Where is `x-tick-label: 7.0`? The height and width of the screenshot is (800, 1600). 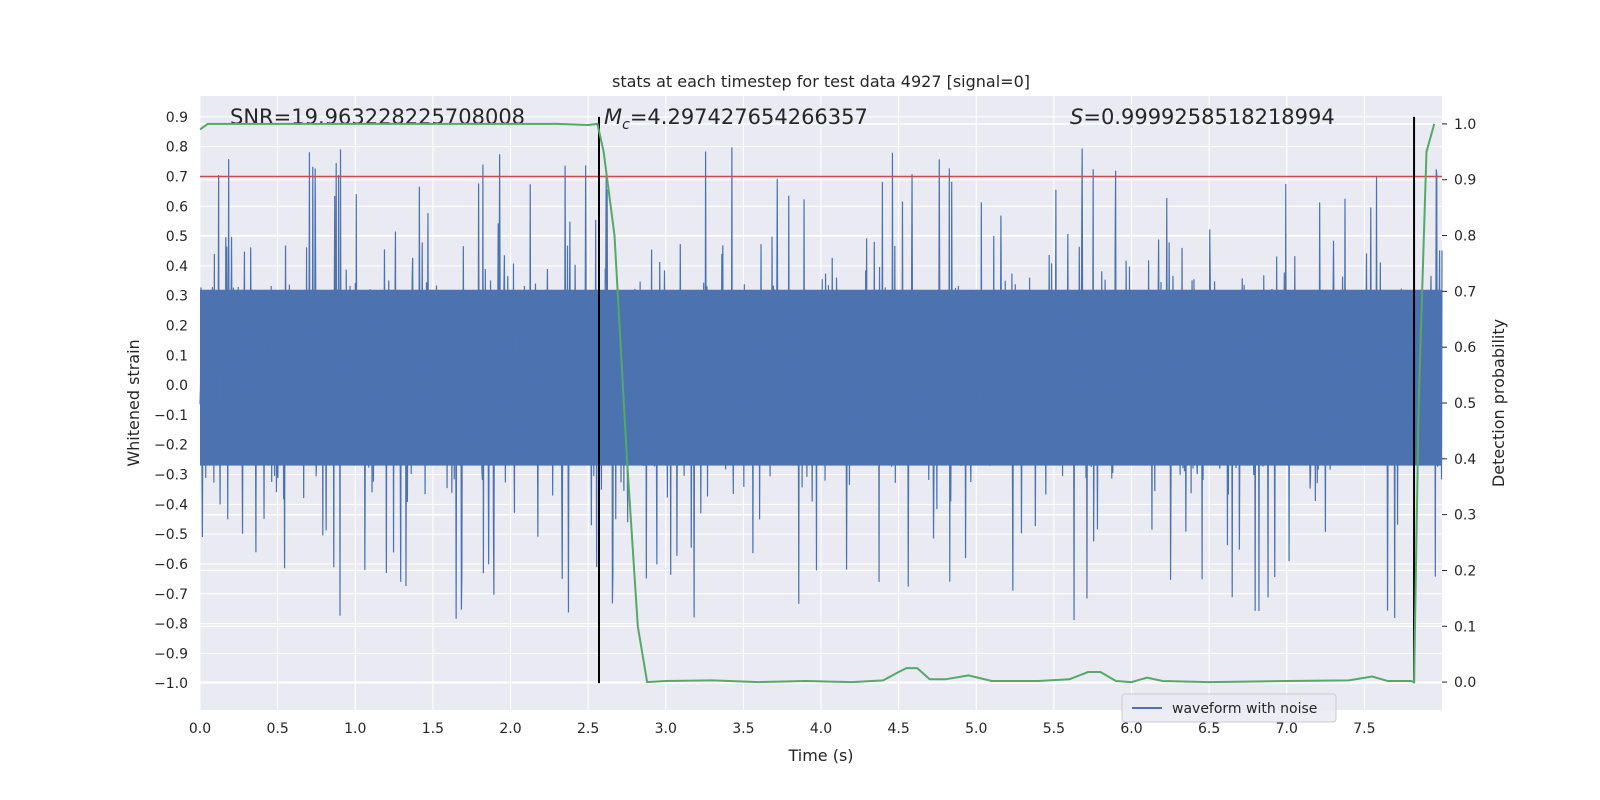 x-tick-label: 7.0 is located at coordinates (1287, 729).